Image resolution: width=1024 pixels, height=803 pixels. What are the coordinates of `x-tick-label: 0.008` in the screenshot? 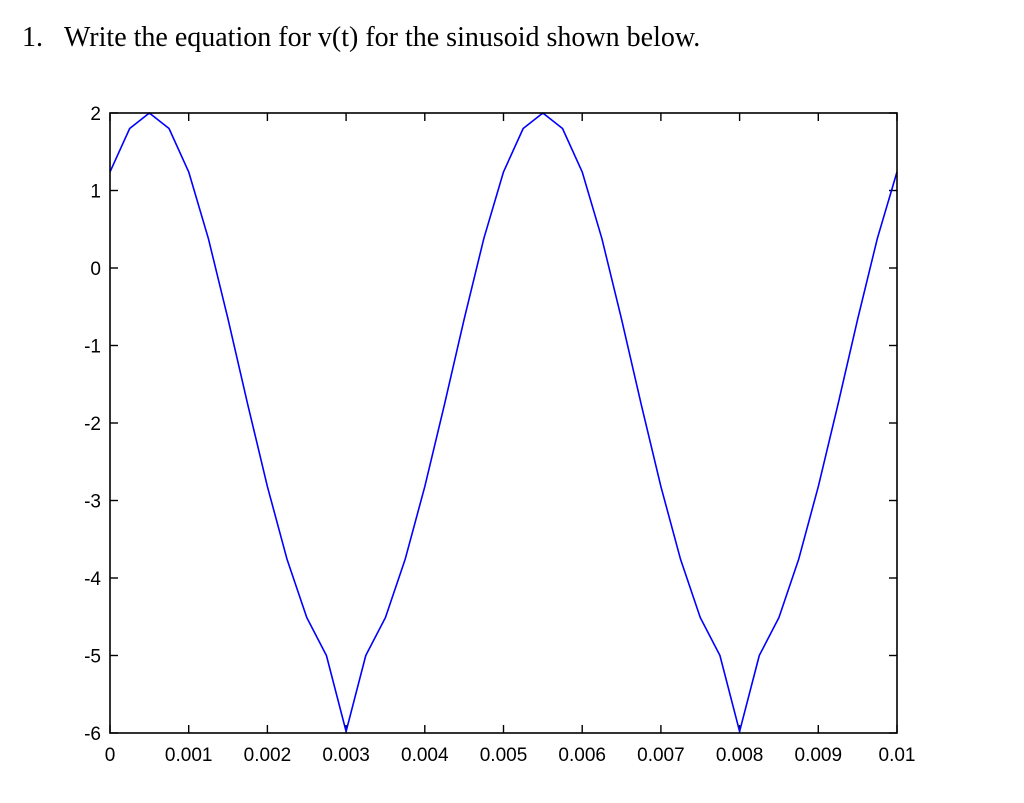 It's located at (740, 755).